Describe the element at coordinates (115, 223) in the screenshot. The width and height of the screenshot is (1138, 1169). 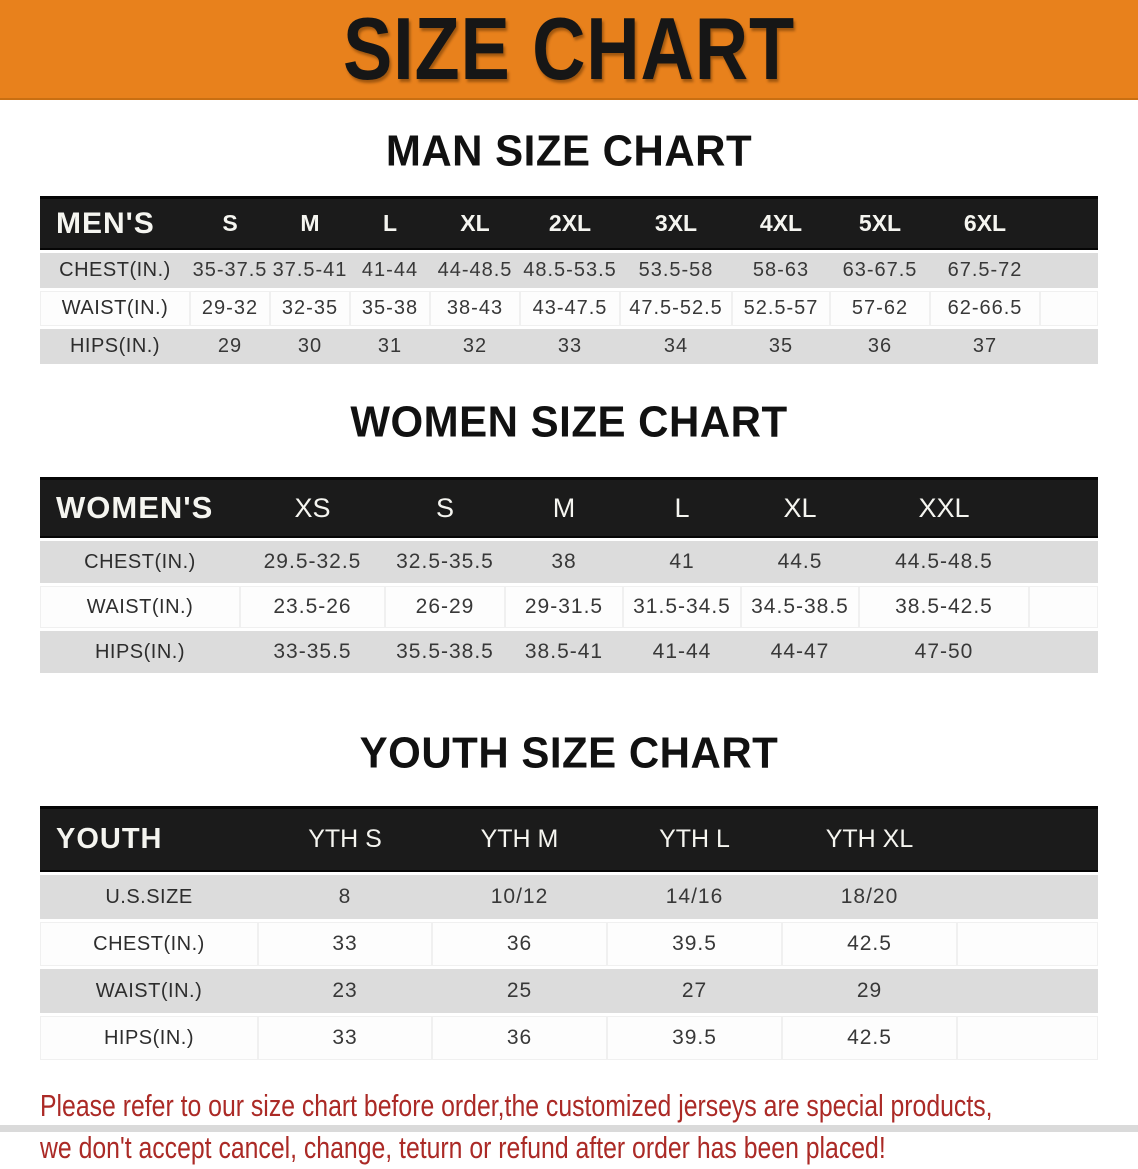
I see `men-table-corner-label: MEN'S` at that location.